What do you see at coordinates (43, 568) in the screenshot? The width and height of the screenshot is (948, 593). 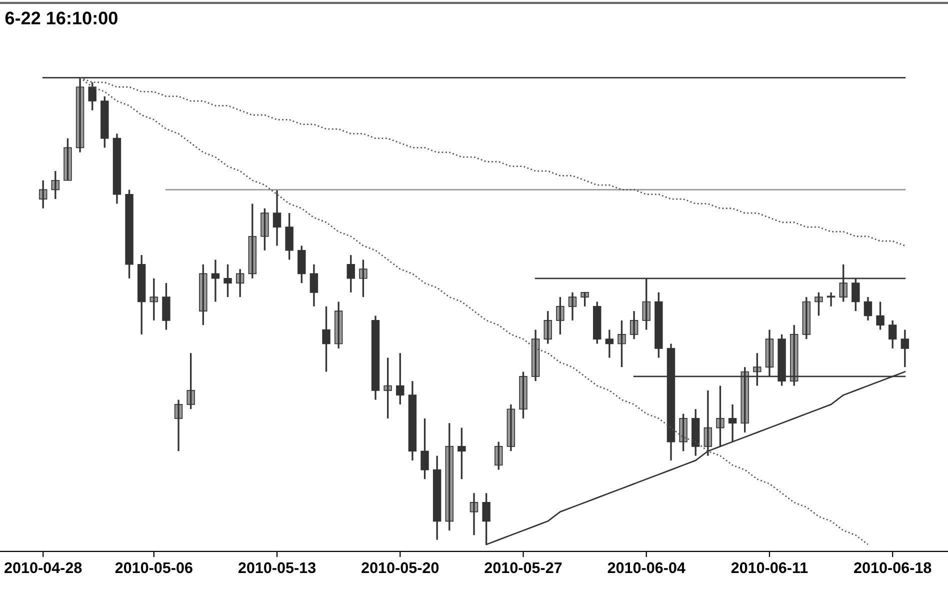 I see `x-tick-label: 2010-04-28` at bounding box center [43, 568].